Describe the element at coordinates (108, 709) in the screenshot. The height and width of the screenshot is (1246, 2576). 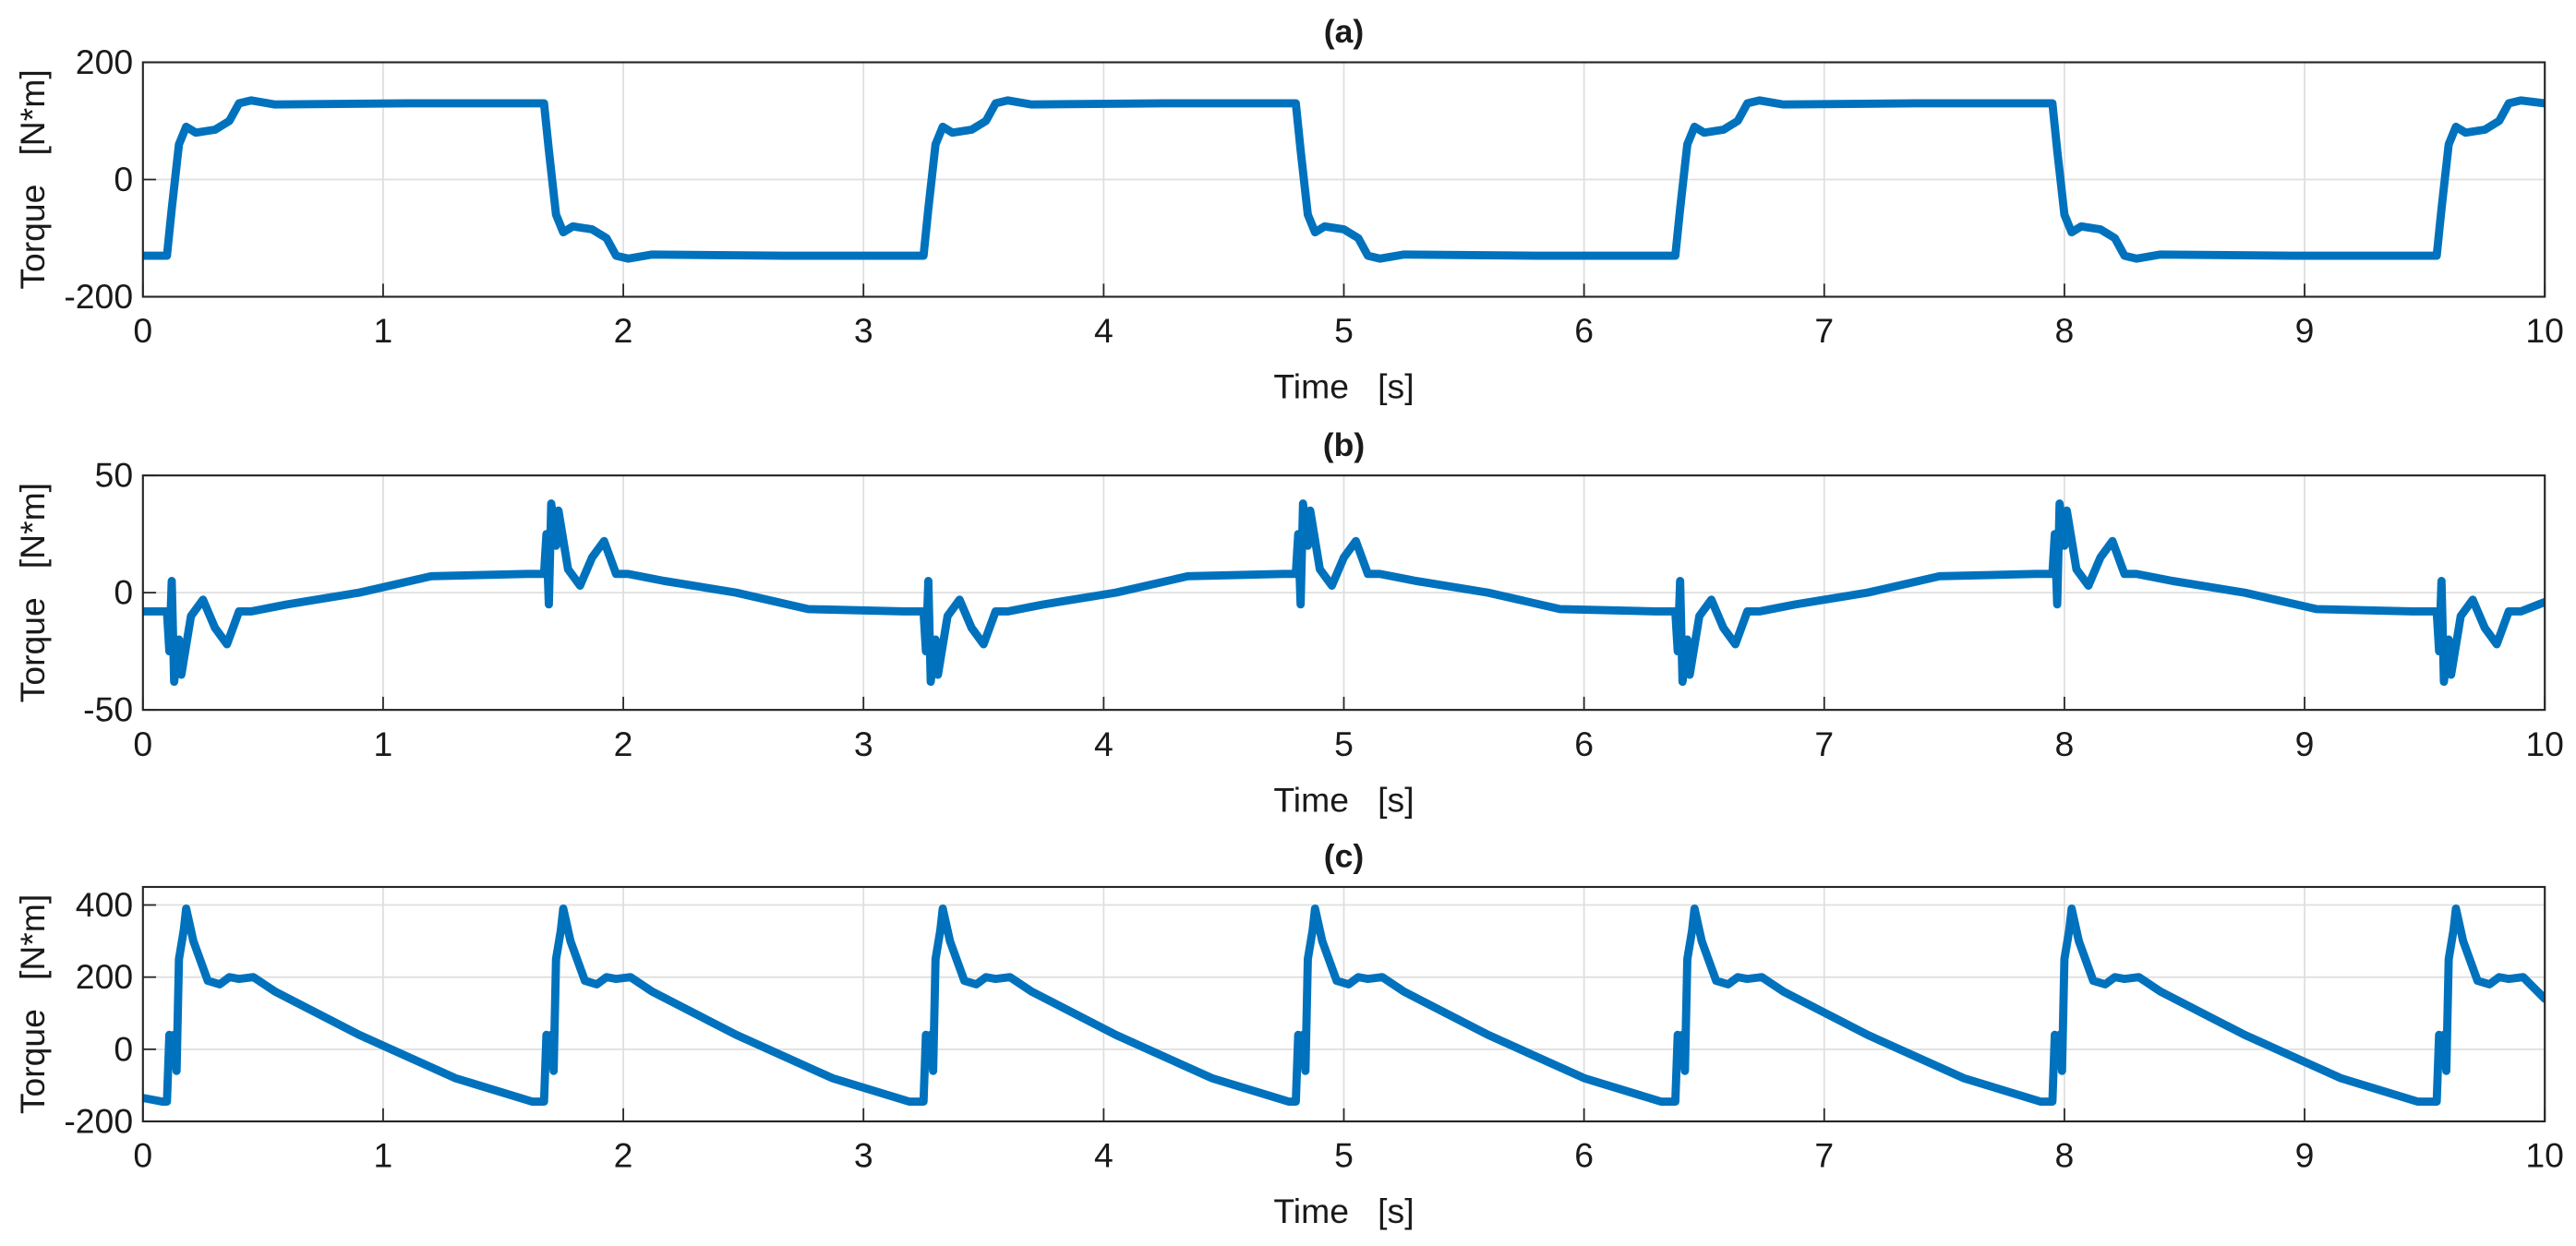
I see `y-tick-label: -50` at that location.